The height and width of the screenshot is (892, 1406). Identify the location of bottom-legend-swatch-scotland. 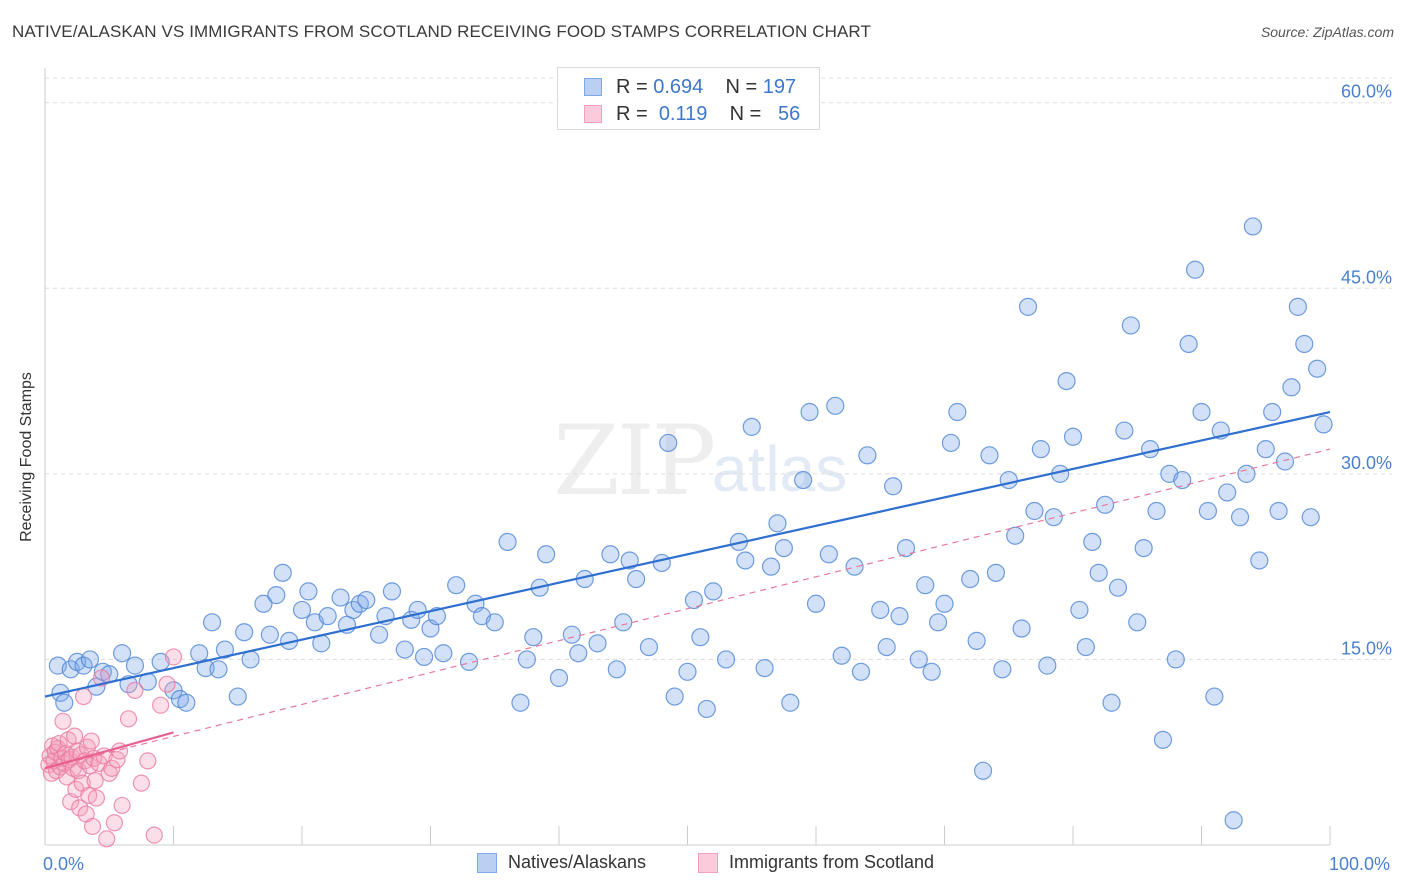
(708, 863).